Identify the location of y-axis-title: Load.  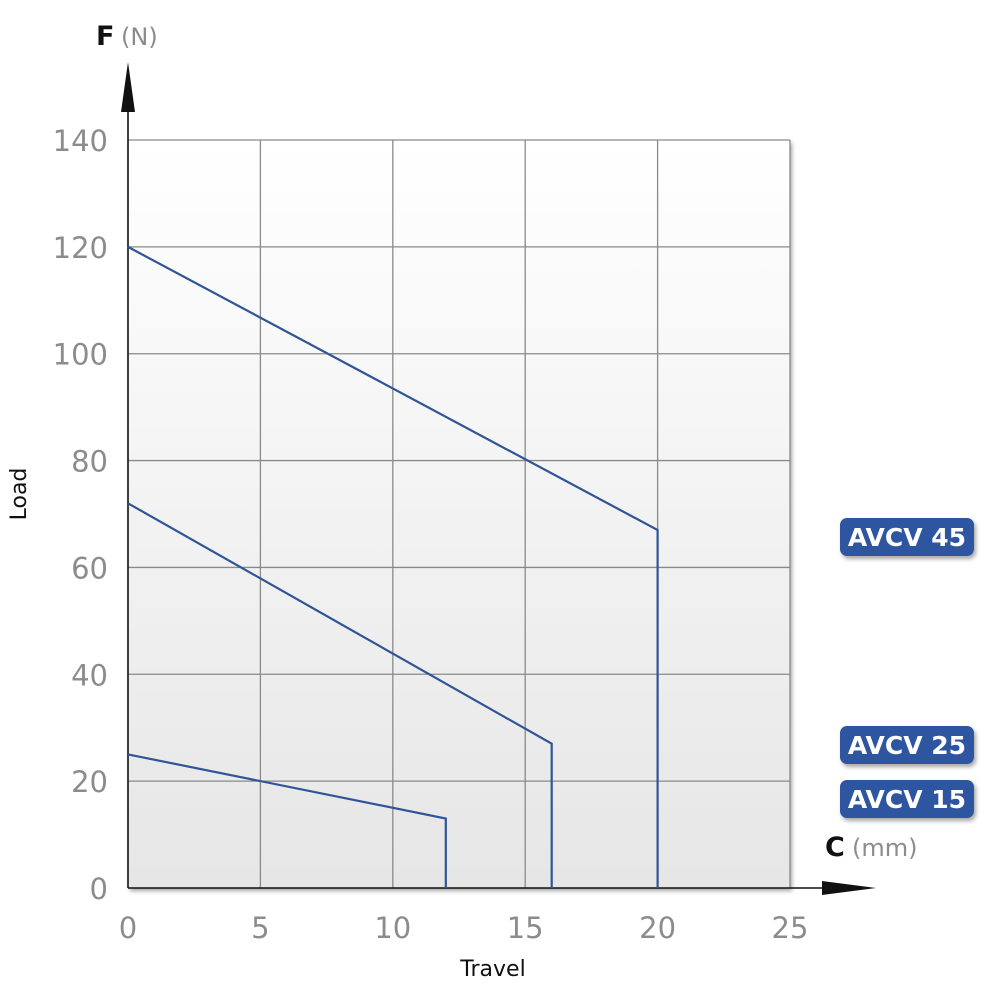
(19, 494).